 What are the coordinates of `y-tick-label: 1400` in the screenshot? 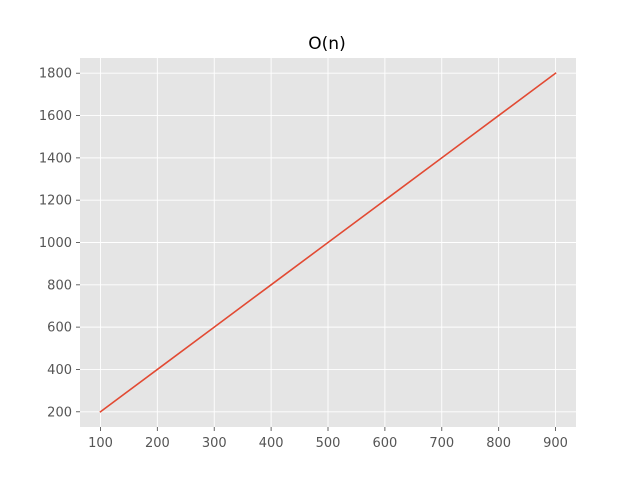 It's located at (55, 158).